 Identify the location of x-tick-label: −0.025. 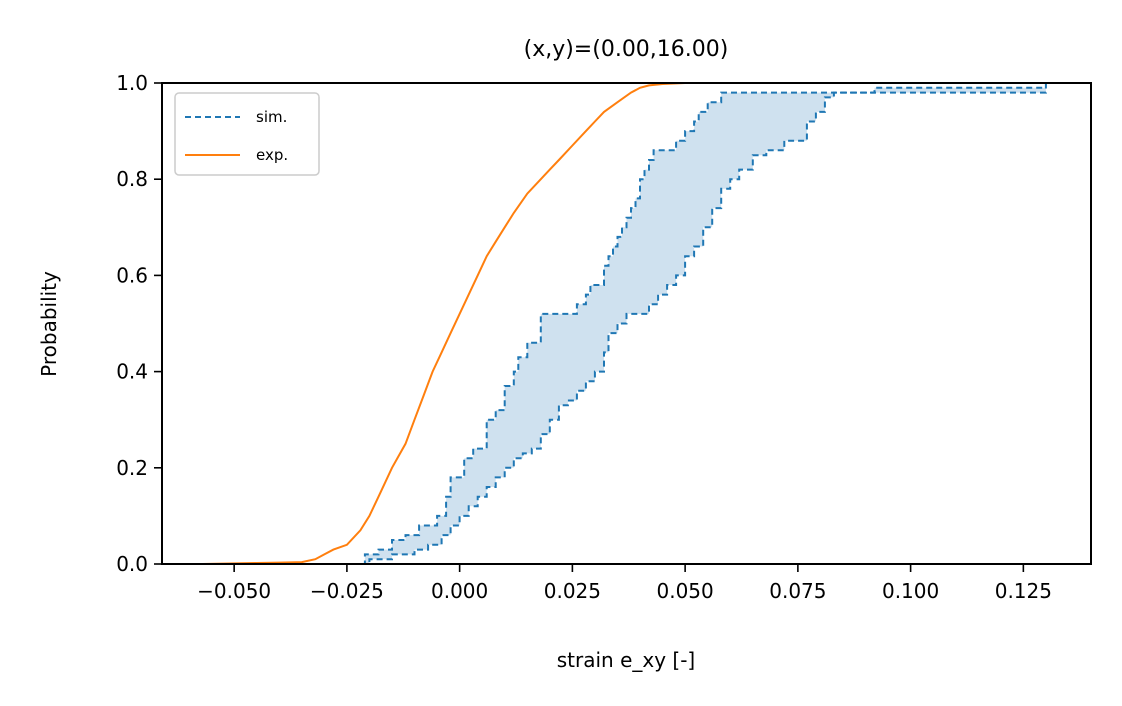
(347, 591).